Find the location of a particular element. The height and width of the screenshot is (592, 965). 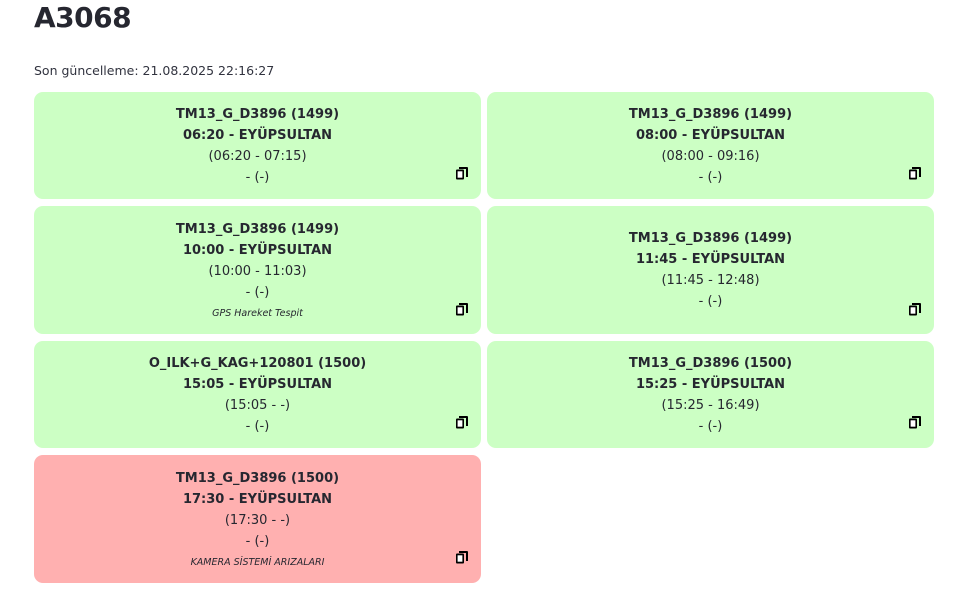

trip-departure: 10:00 - EYÜPSULTAN is located at coordinates (257, 250).